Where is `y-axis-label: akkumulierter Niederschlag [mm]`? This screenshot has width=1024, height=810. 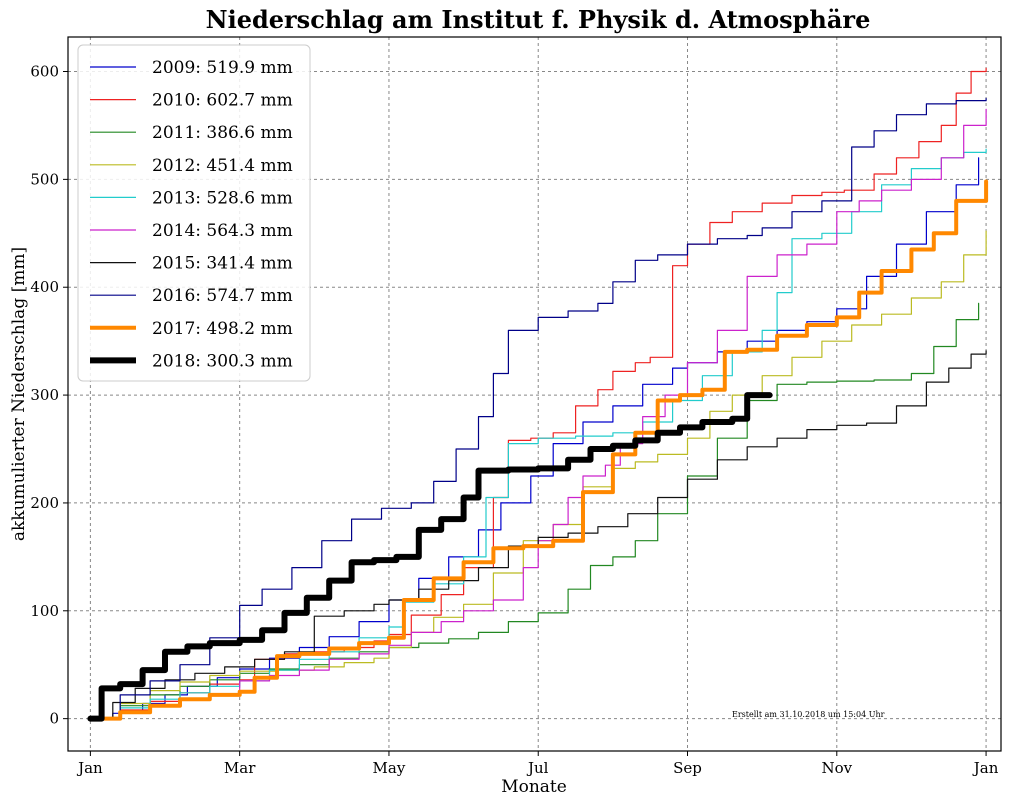 y-axis-label: akkumulierter Niederschlag [mm] is located at coordinates (19, 394).